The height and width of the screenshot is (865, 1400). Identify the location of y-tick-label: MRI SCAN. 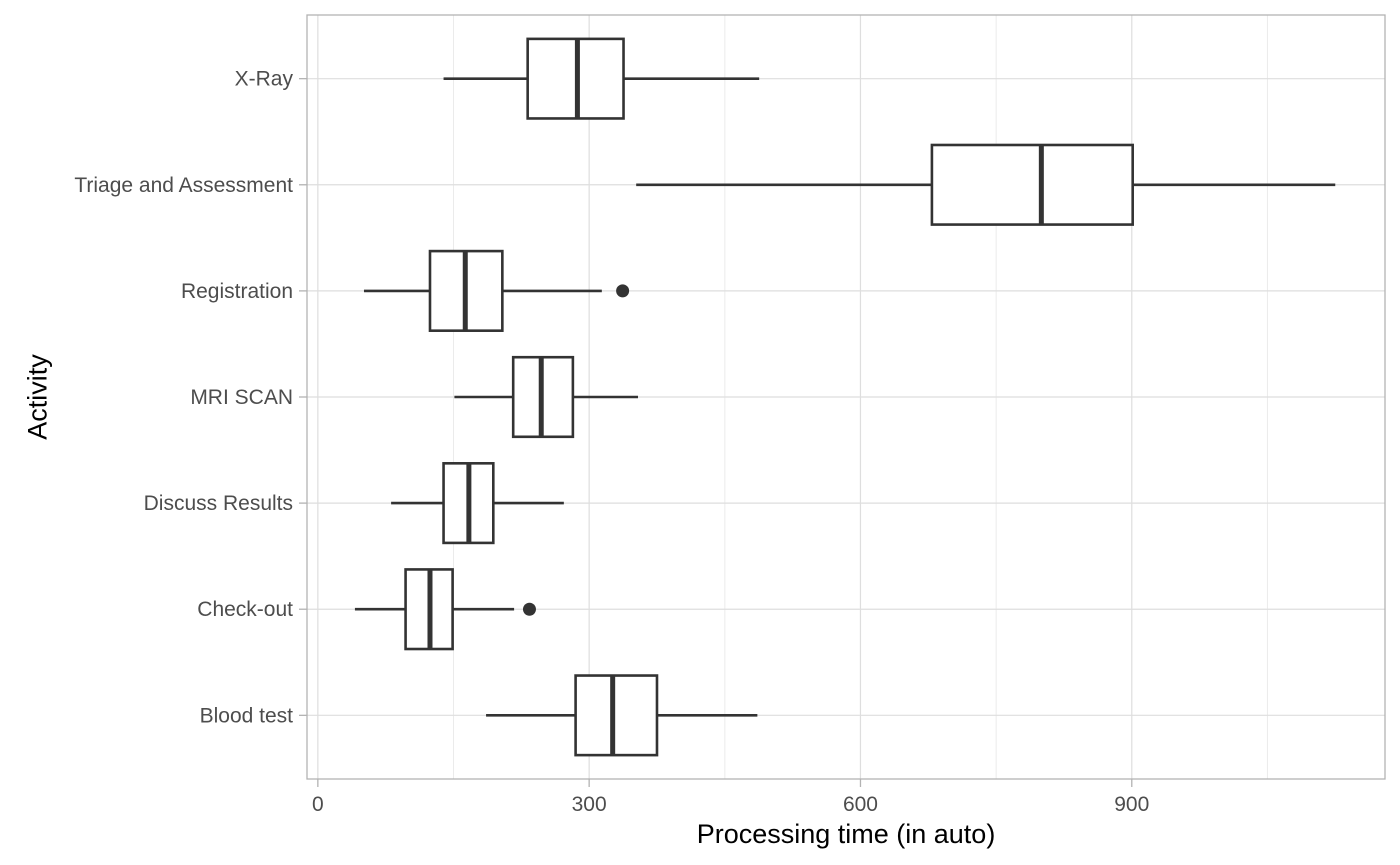
(241, 397).